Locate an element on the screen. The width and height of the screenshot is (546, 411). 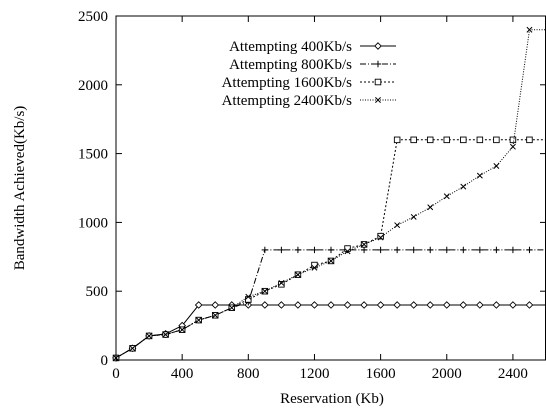
y-tick-label: 2500 is located at coordinates (93, 17).